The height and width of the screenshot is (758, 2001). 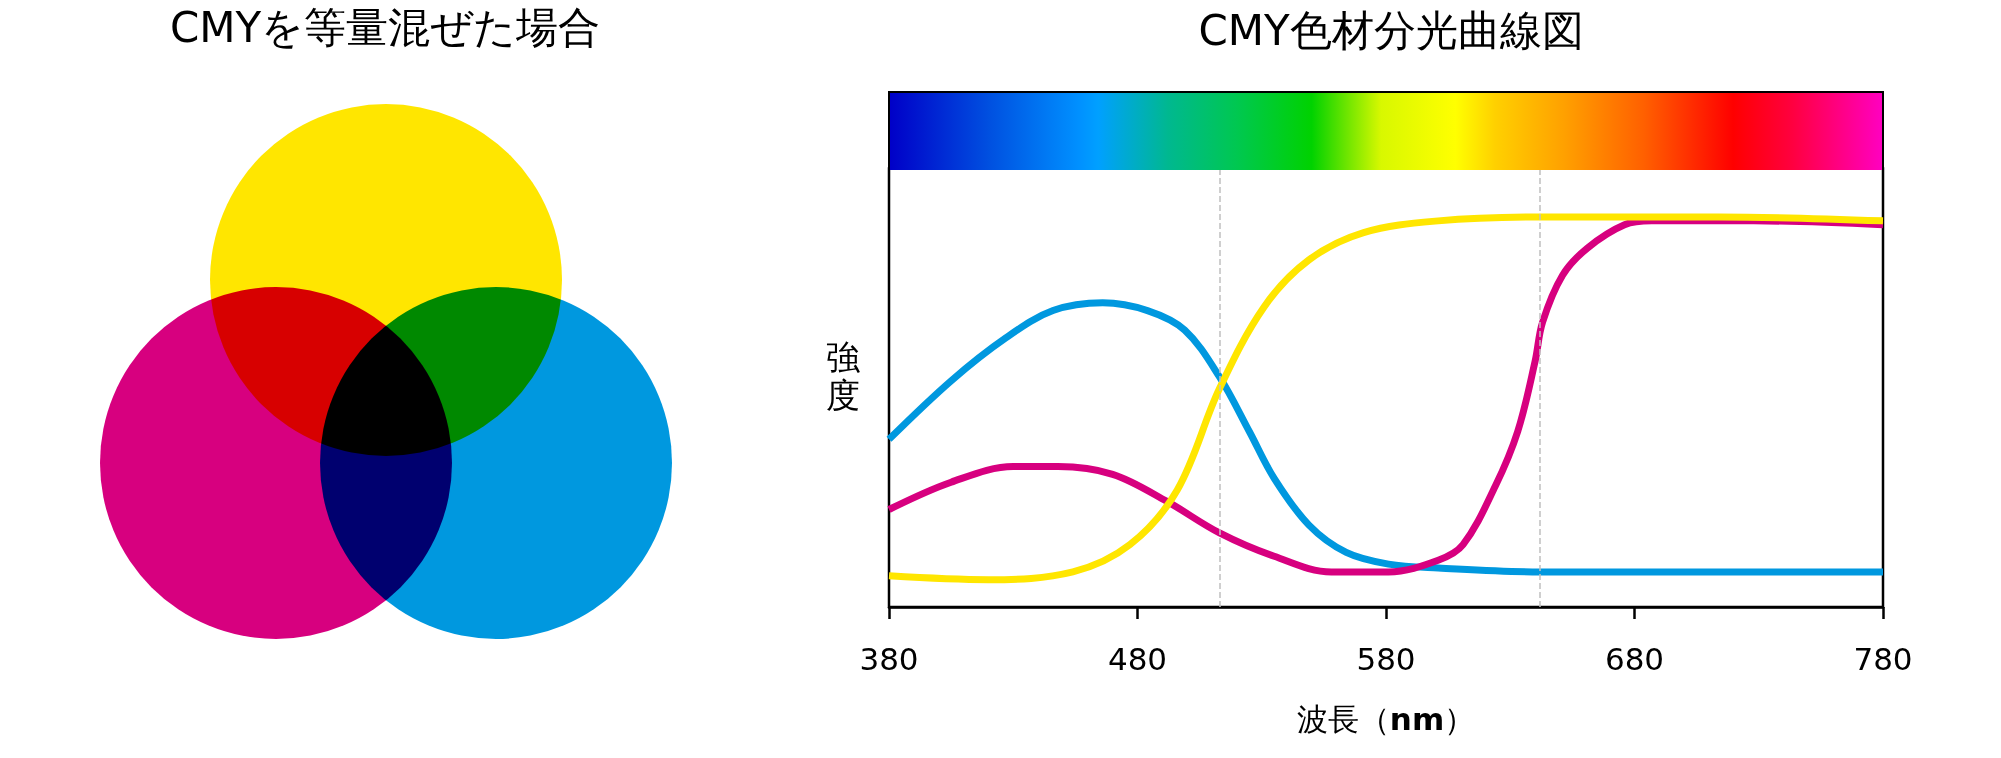 What do you see at coordinates (385, 28) in the screenshot?
I see `text: CMYを等量混ぜた場合` at bounding box center [385, 28].